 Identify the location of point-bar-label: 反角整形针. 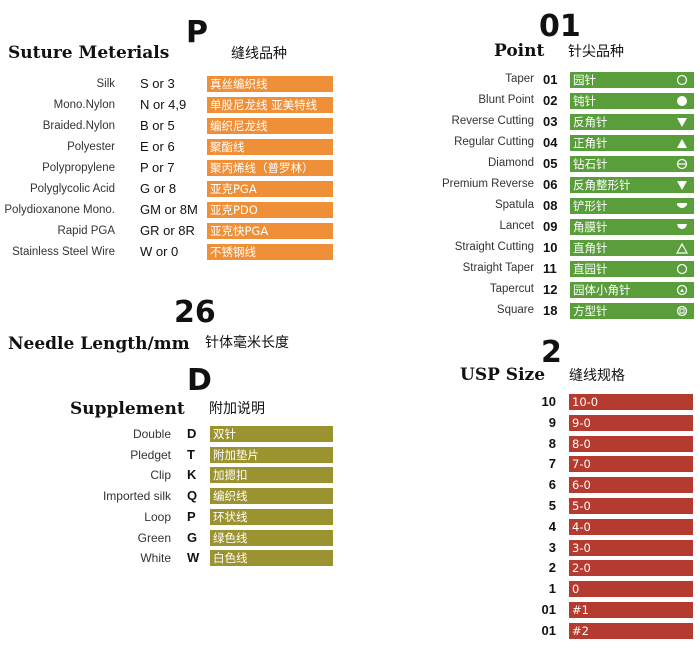
(602, 185).